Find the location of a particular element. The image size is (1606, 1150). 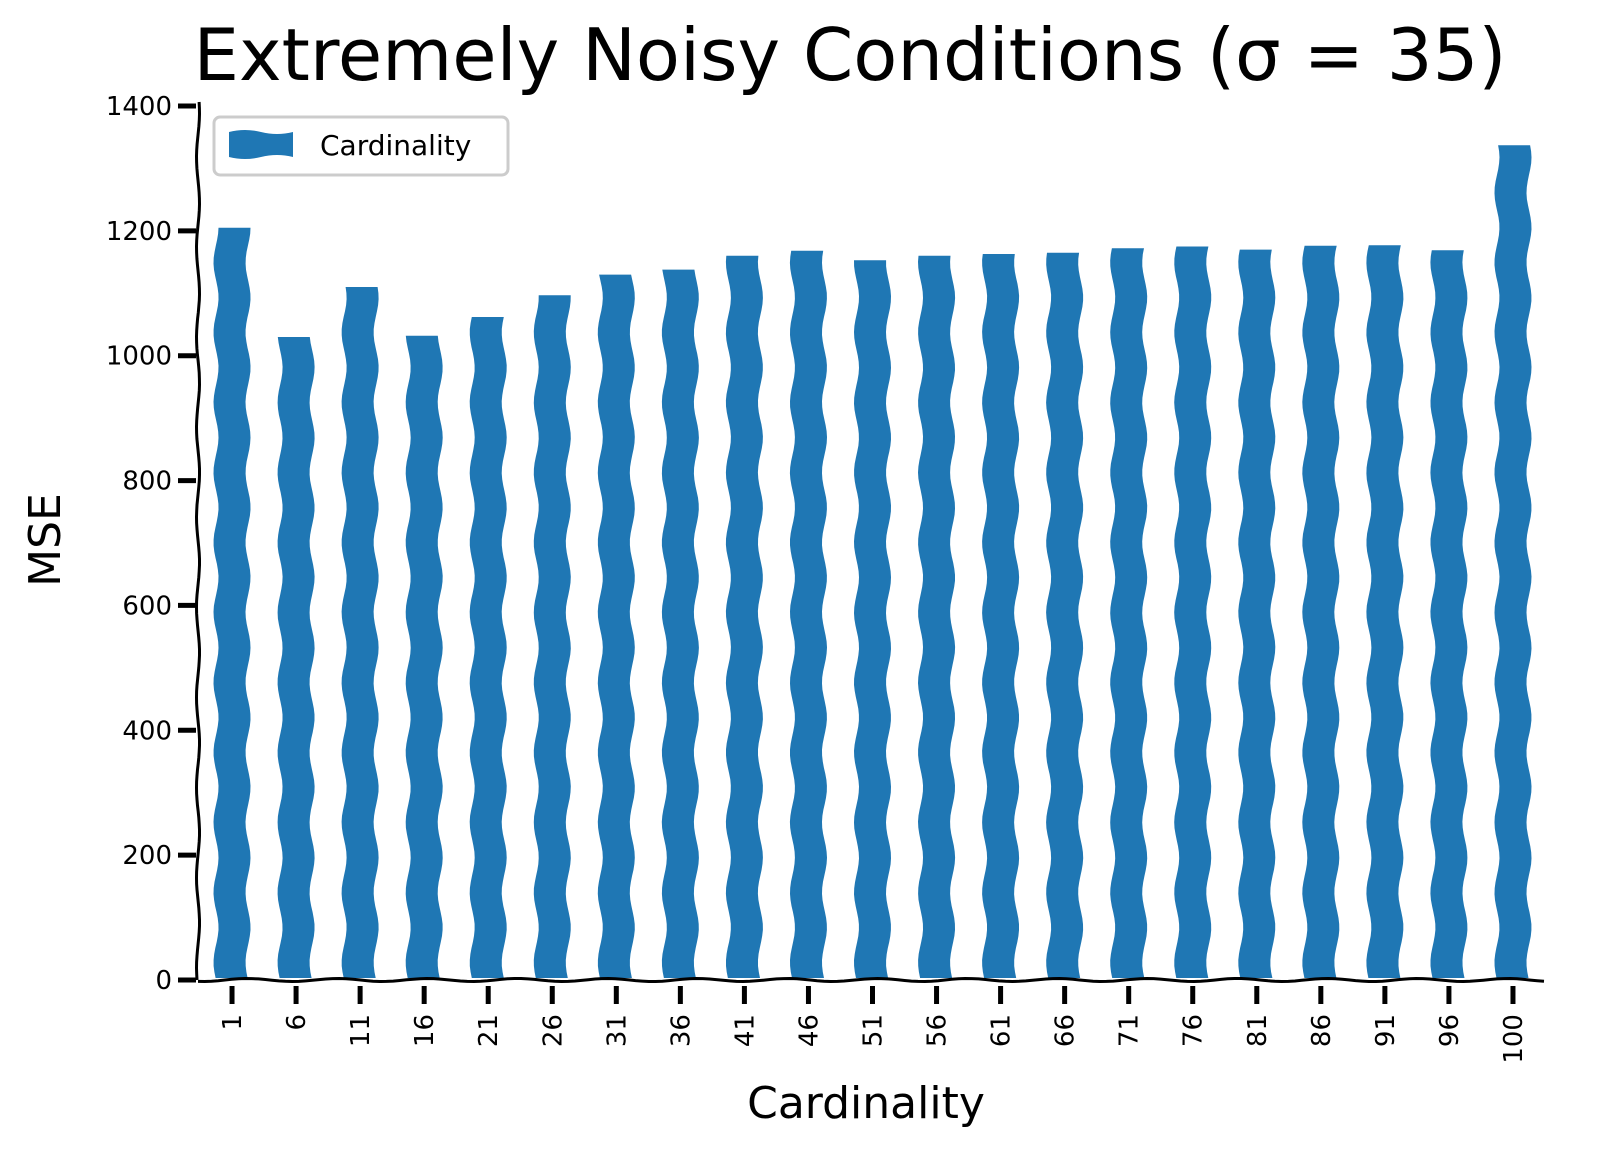

x-tick-label: 86 is located at coordinates (1322, 1030).